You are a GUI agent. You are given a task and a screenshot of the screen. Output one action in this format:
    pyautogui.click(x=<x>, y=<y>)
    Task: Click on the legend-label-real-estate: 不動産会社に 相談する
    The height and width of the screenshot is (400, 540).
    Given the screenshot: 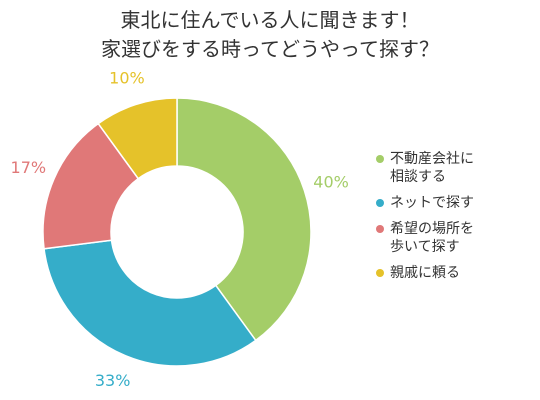 What is the action you would take?
    pyautogui.click(x=432, y=168)
    